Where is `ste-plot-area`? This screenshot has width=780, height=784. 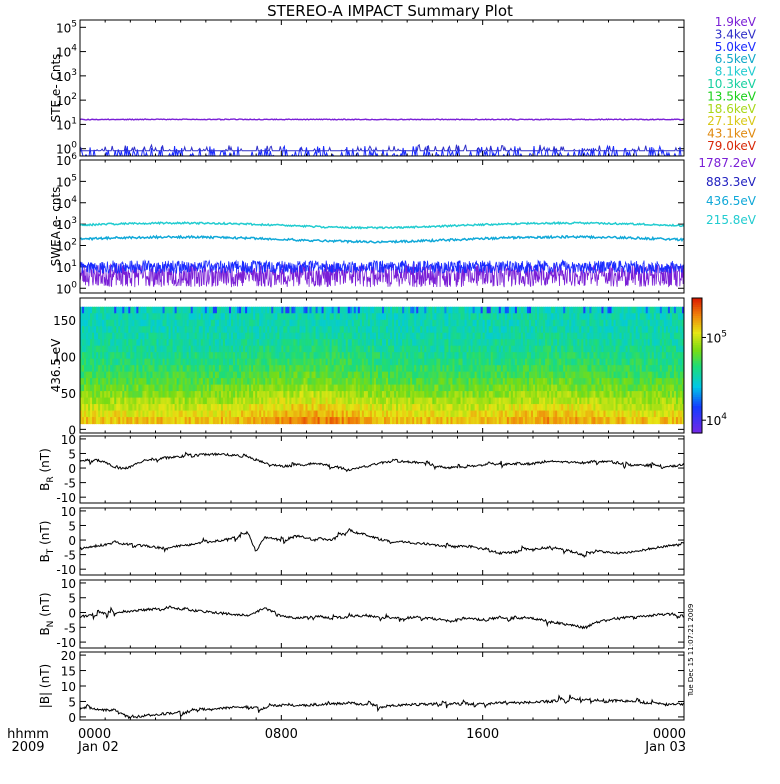
ste-plot-area is located at coordinates (382, 137).